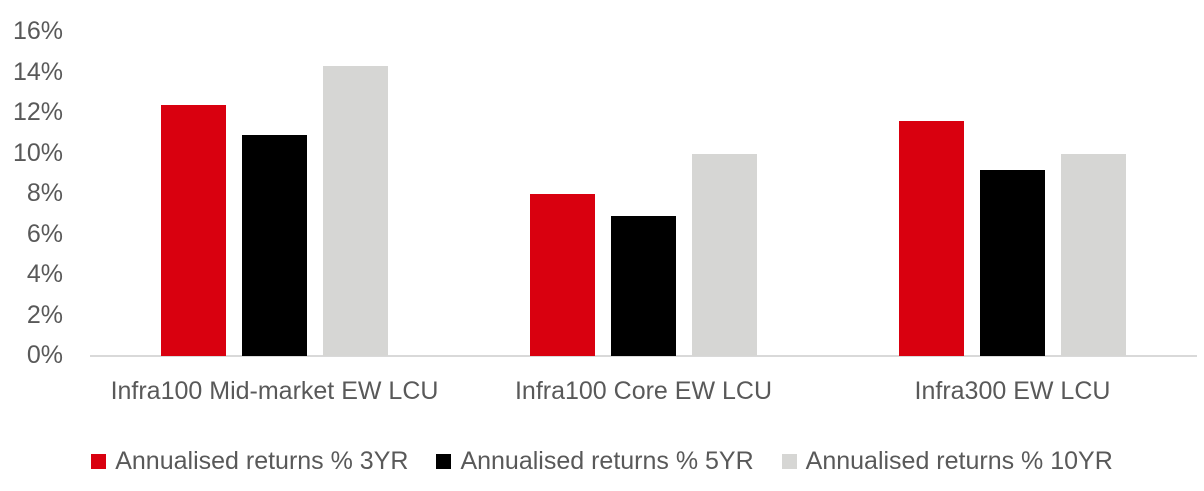 The image size is (1204, 491). Describe the element at coordinates (37, 71) in the screenshot. I see `y-axis-tick-label: 14%` at that location.